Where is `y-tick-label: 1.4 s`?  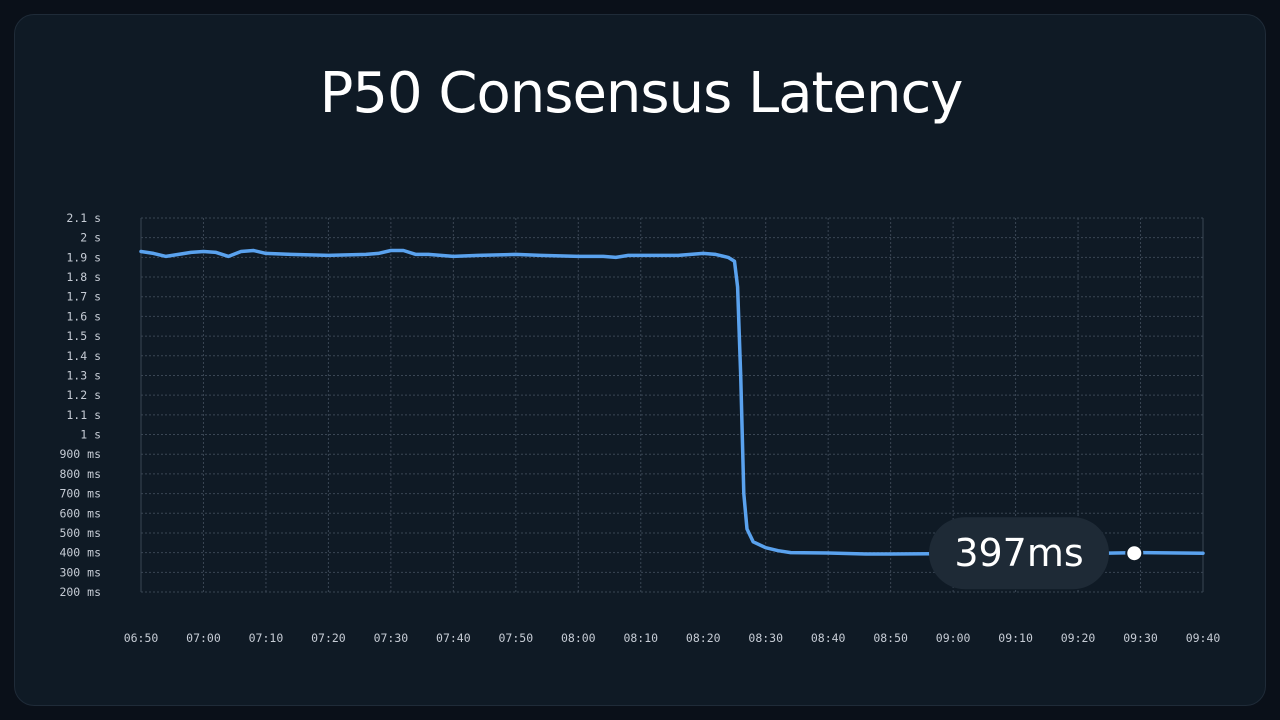 y-tick-label: 1.4 s is located at coordinates (83, 356).